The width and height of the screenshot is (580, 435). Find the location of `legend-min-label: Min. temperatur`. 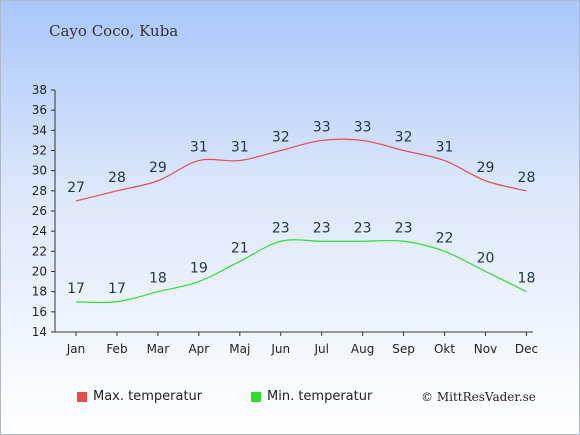

legend-min-label: Min. temperatur is located at coordinates (320, 396).